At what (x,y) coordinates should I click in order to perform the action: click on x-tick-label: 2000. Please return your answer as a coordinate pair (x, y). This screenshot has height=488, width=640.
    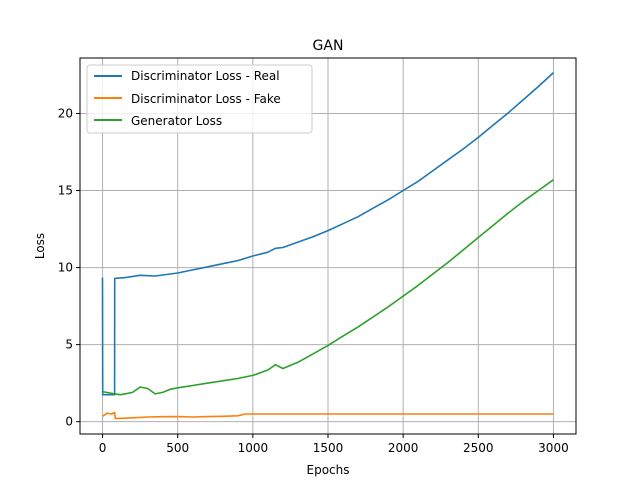
    Looking at the image, I should click on (403, 448).